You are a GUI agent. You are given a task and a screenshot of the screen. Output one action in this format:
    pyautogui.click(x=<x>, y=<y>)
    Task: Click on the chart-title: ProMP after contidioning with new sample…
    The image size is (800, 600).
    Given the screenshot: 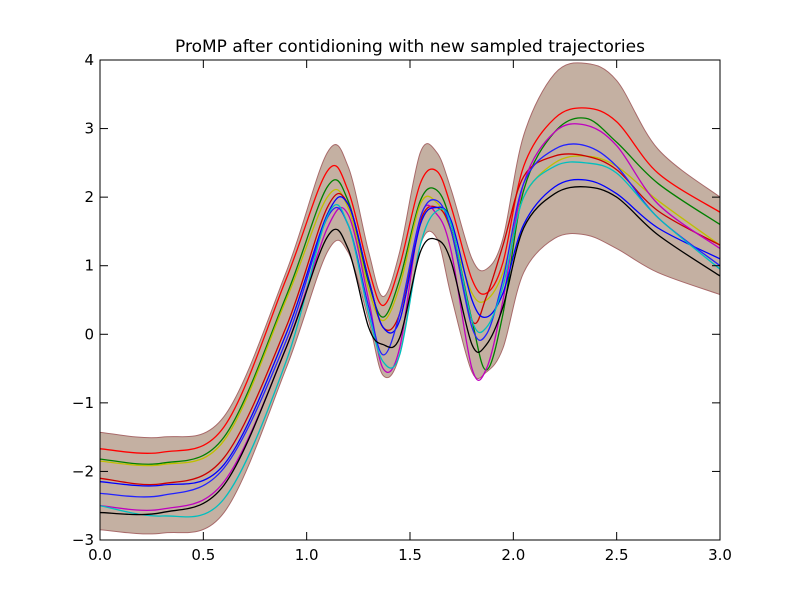 What is the action you would take?
    pyautogui.click(x=410, y=47)
    